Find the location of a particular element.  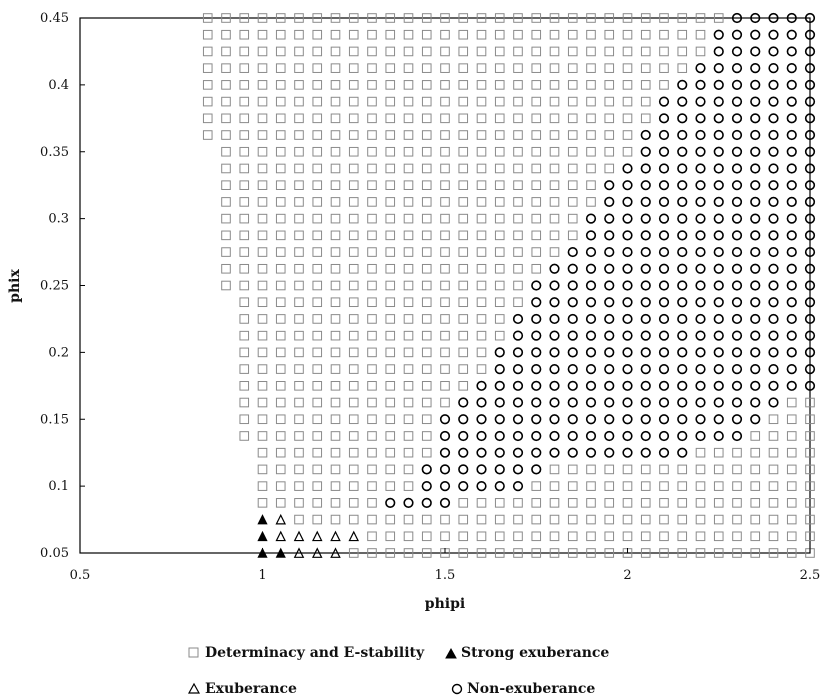

exuberance-point is located at coordinates (354, 536).